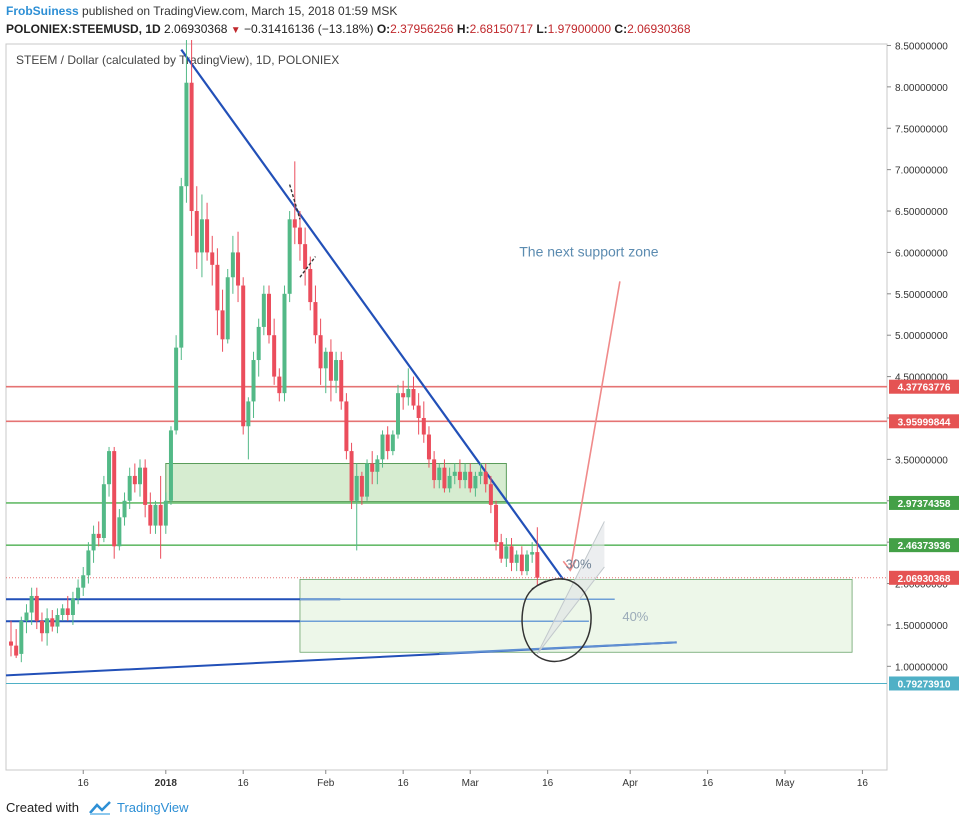  I want to click on hand-drawn-circle, so click(556, 620).